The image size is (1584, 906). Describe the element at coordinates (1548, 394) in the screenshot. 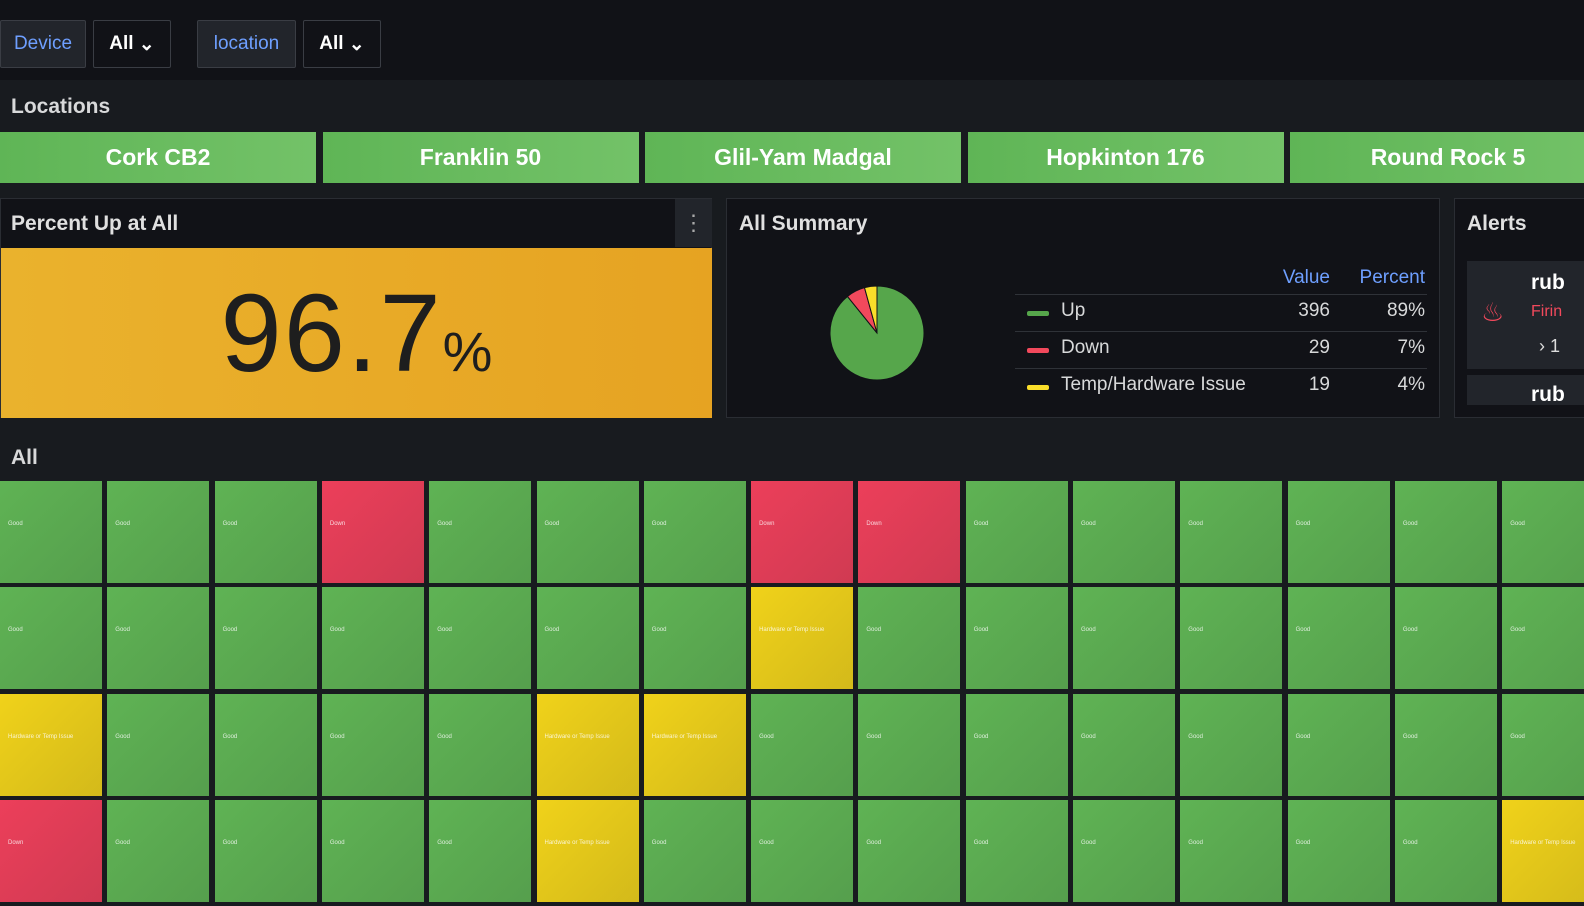

I see `alert-name: rub` at that location.